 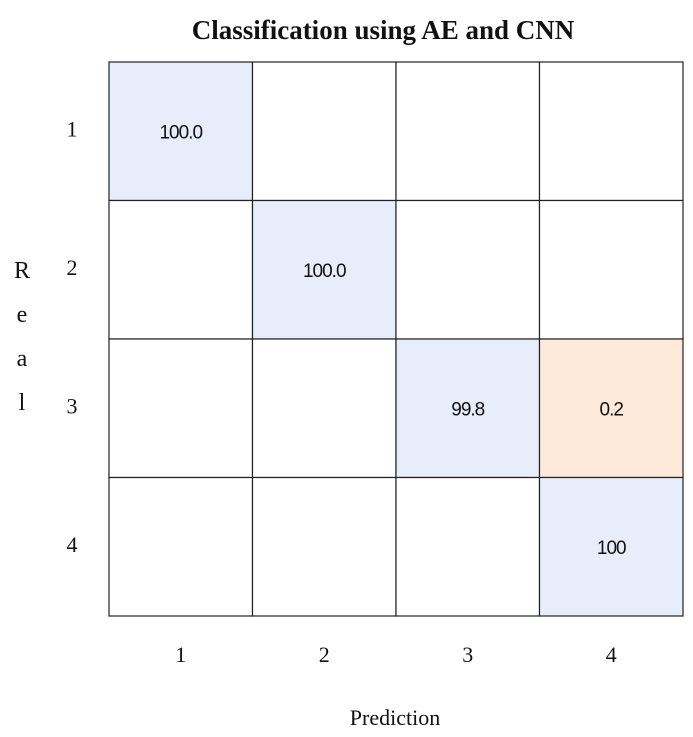 What do you see at coordinates (72, 544) in the screenshot?
I see `y-tick-label: 4` at bounding box center [72, 544].